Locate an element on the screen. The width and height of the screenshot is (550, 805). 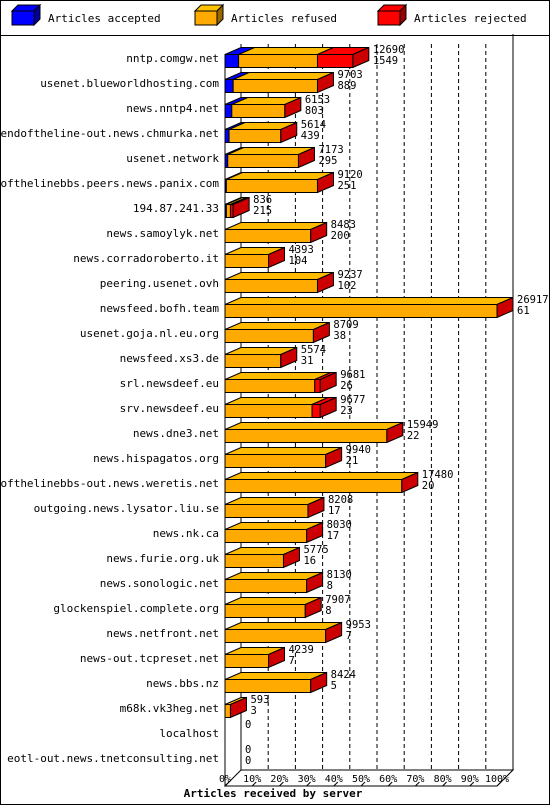
category-label: glockenspiel.complete.org is located at coordinates (136, 608).